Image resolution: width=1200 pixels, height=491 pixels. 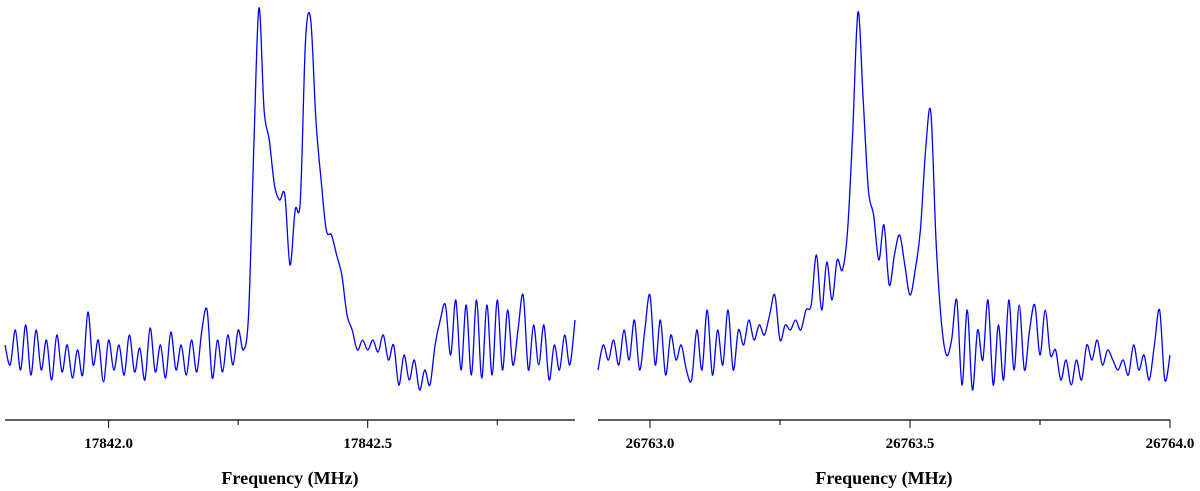 I want to click on x-tick-label: 26763.0, so click(x=650, y=444).